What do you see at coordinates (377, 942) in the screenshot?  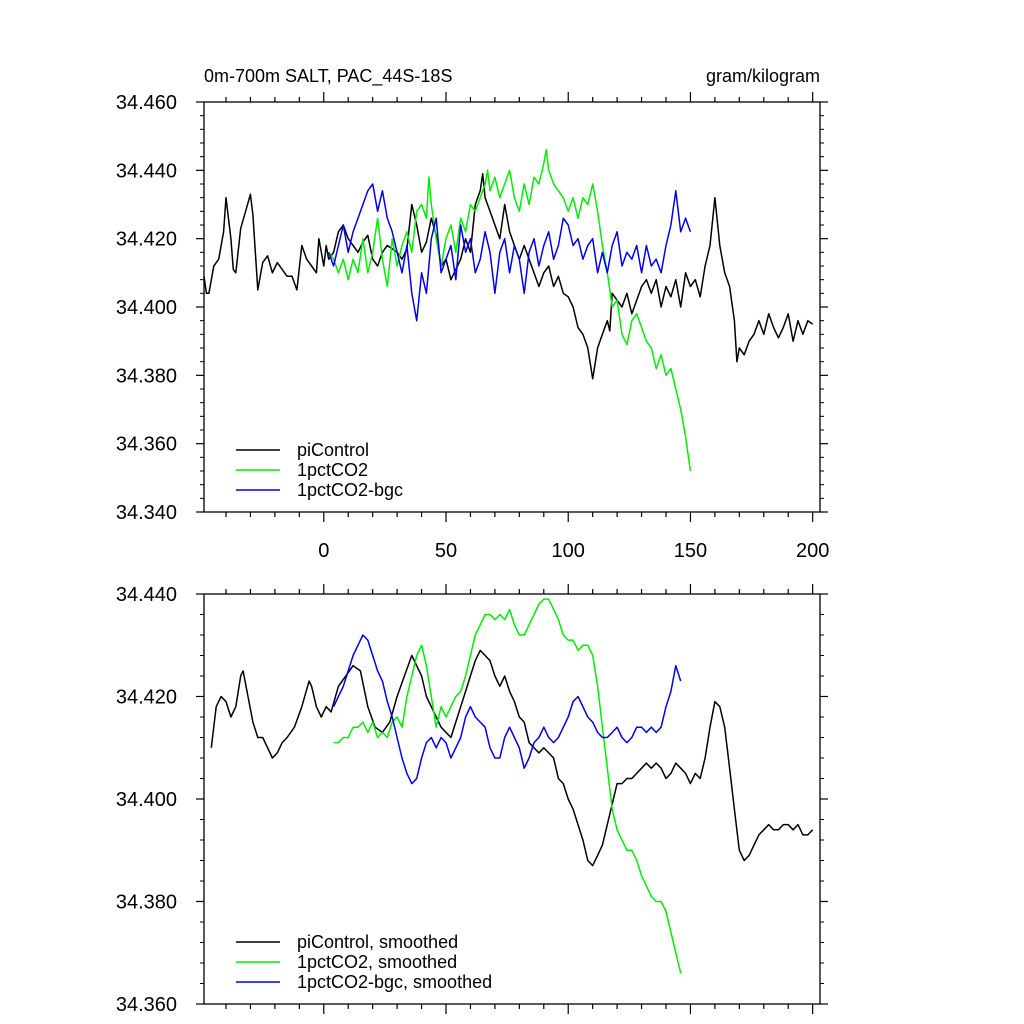 I see `legend-label: piControl, smoothed` at bounding box center [377, 942].